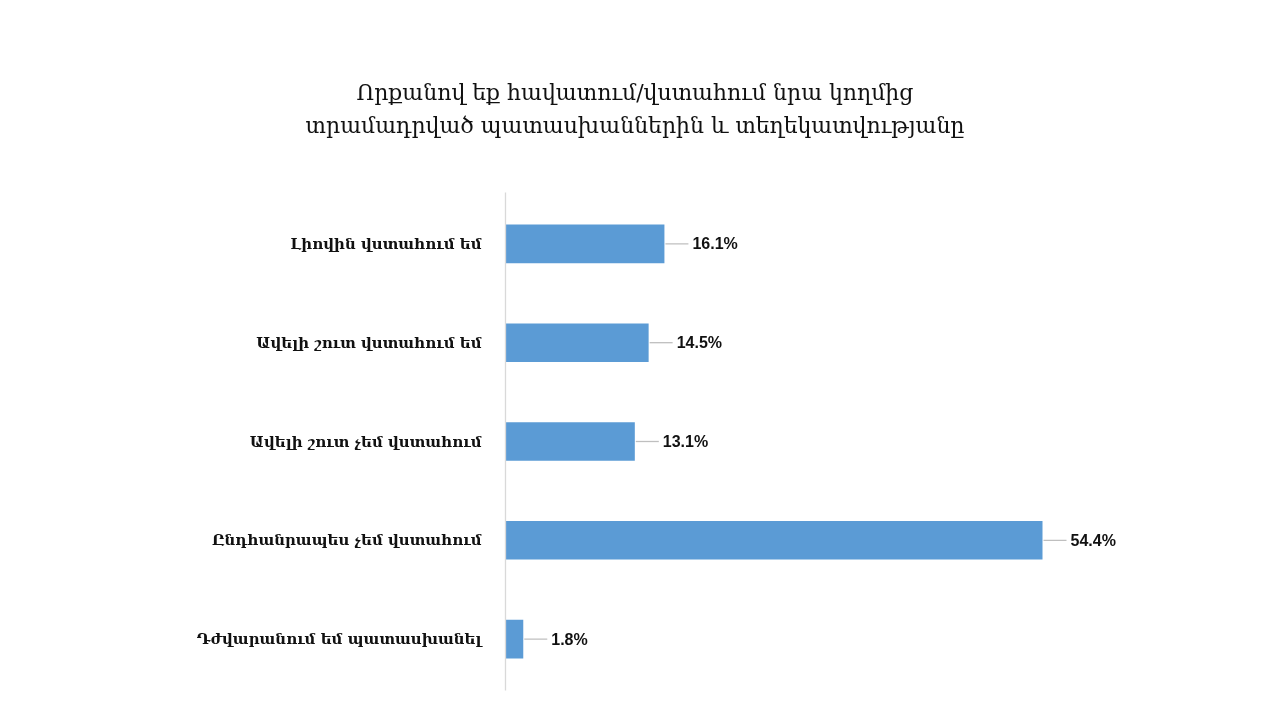 This screenshot has height=709, width=1270. I want to click on y-tick-label: Լիովին վստահում եմ, so click(386, 243).